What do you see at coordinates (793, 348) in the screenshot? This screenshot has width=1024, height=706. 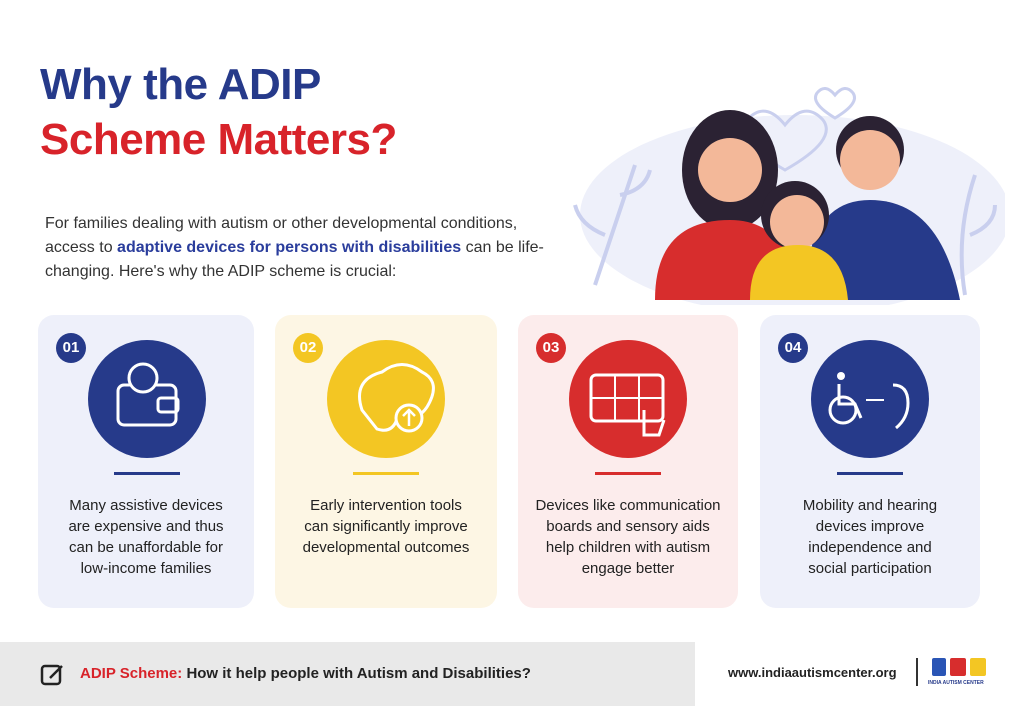 I see `card-number: 04` at bounding box center [793, 348].